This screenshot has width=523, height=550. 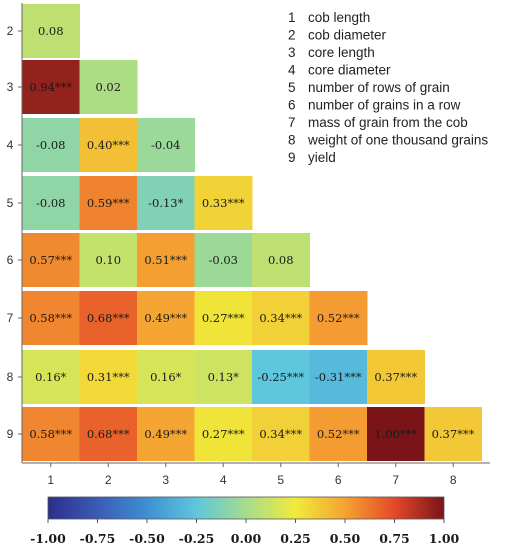 What do you see at coordinates (349, 70) in the screenshot?
I see `legend-label: core diameter` at bounding box center [349, 70].